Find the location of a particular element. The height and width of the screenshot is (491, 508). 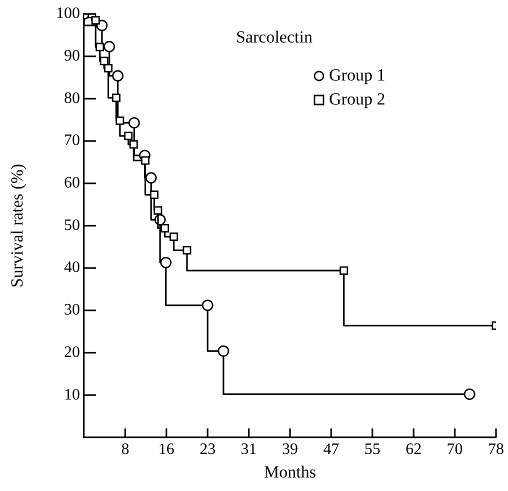

y-tick-label: 80 is located at coordinates (72, 98).